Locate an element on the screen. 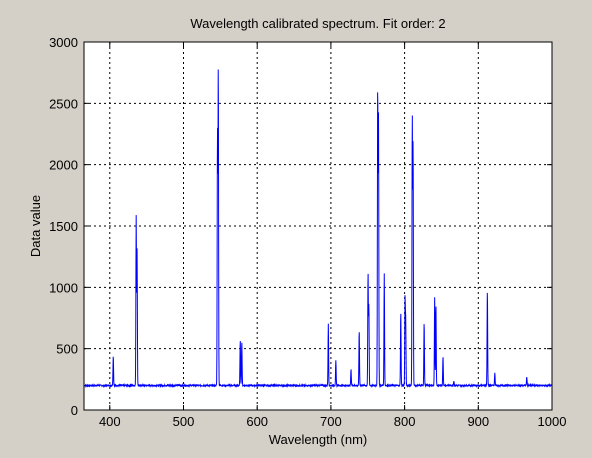 The height and width of the screenshot is (458, 592). x-axis-label: Wavelength (nm) is located at coordinates (318, 439).